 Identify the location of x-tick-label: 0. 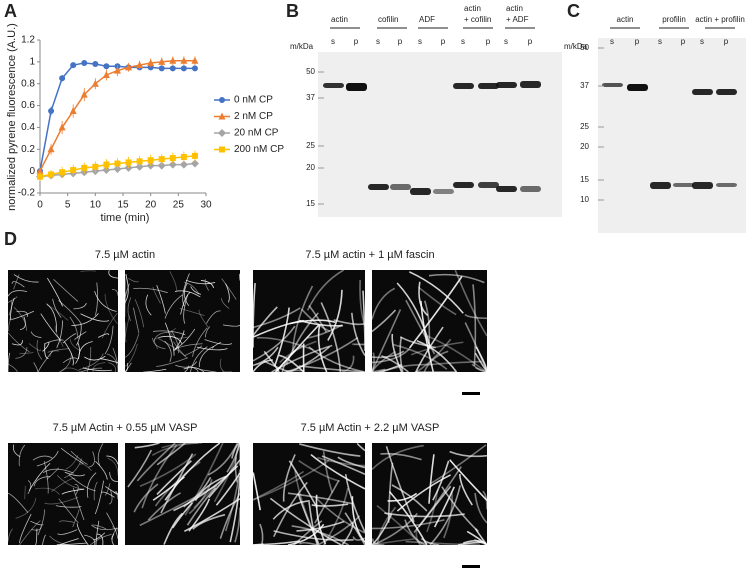
(40, 205).